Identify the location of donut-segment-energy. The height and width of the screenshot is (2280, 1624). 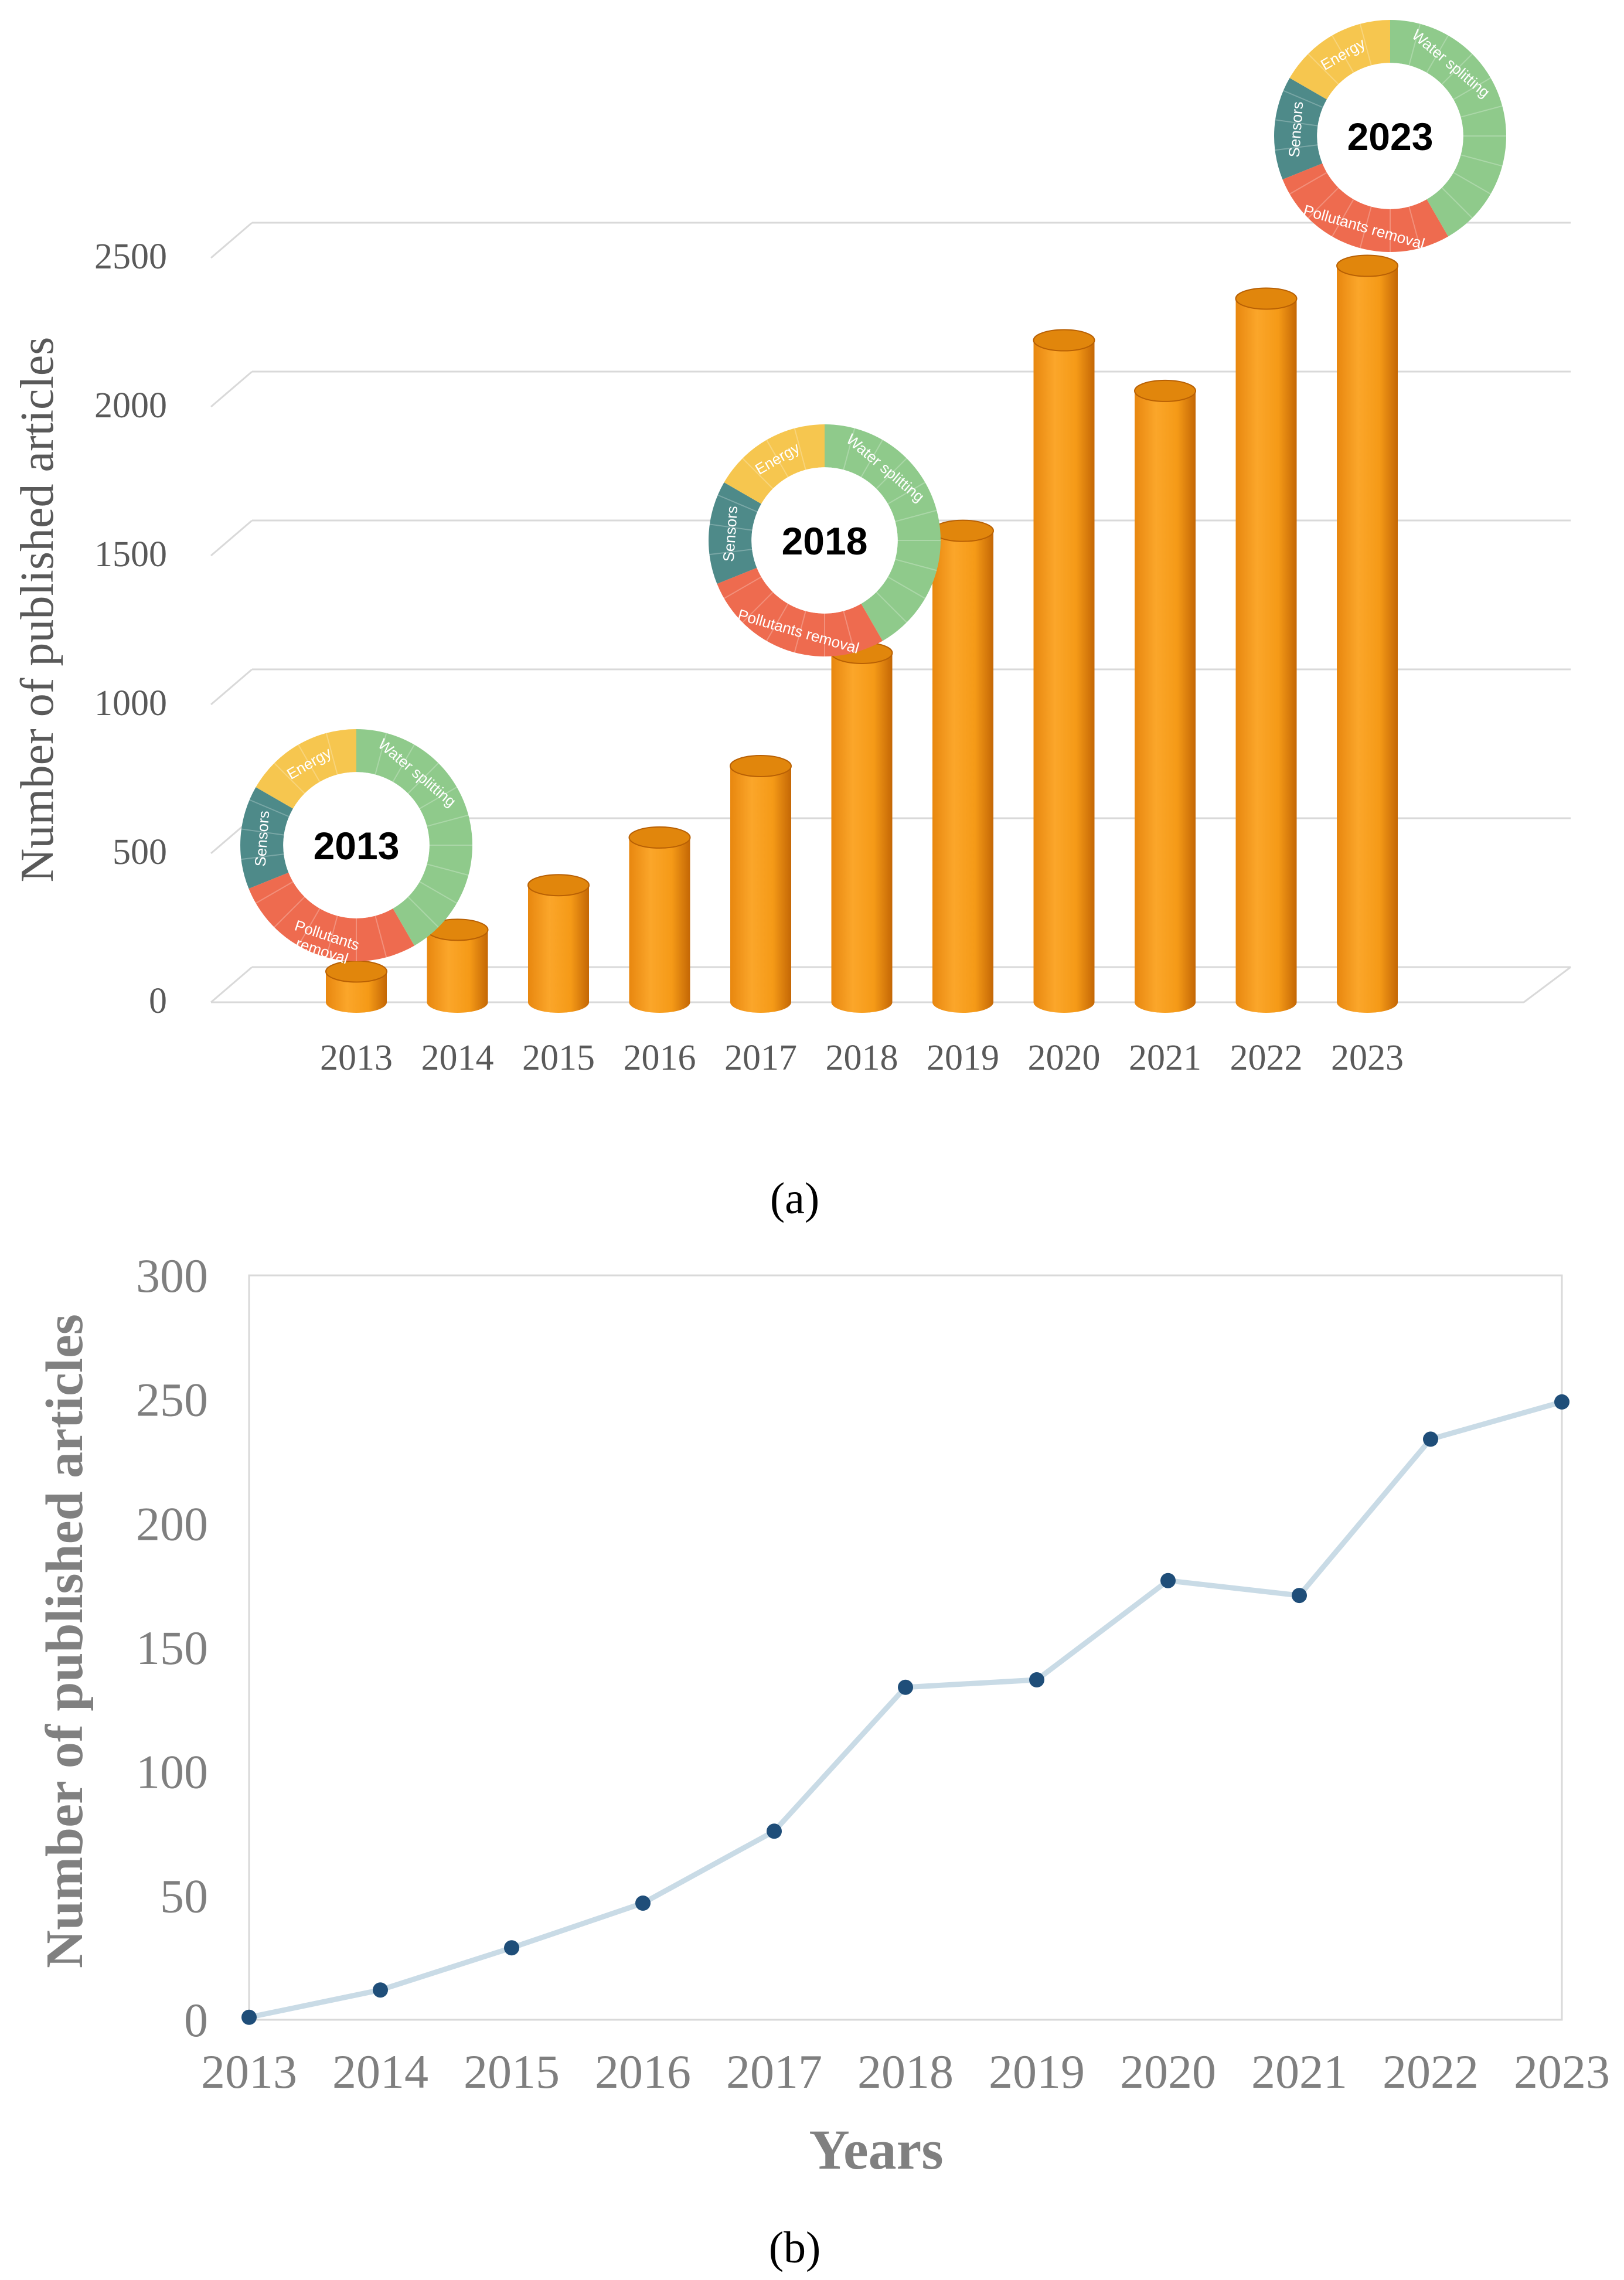
(1339, 60).